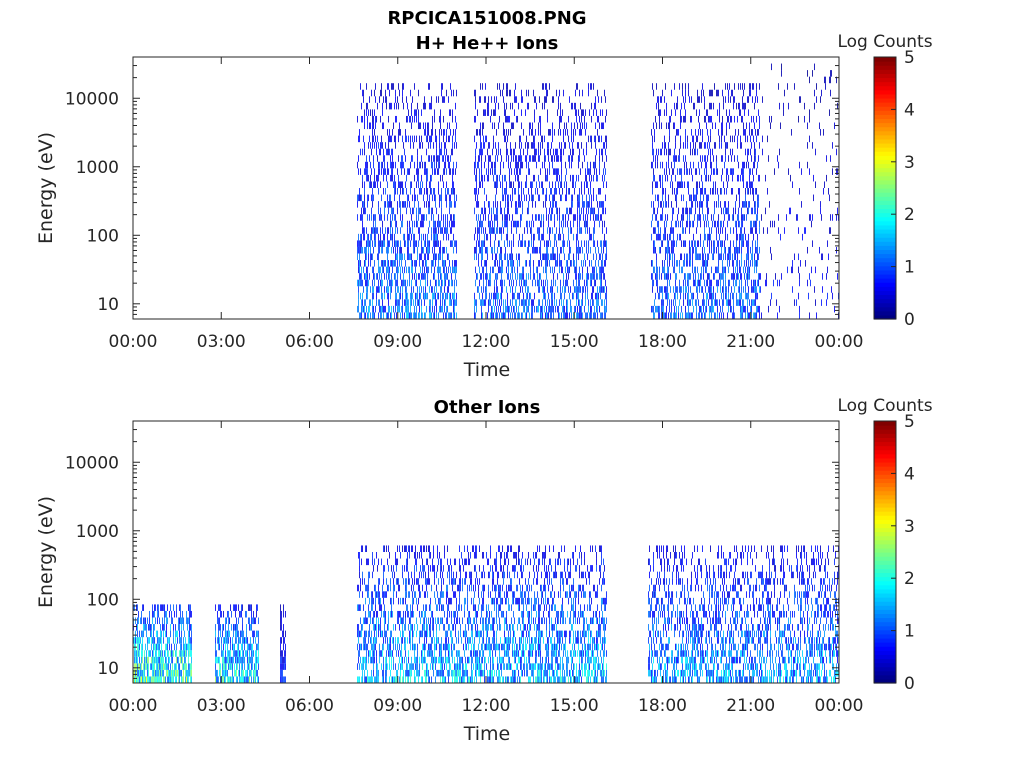 The image size is (1024, 768). What do you see at coordinates (909, 58) in the screenshot?
I see `colorbar-tick-label: 5` at bounding box center [909, 58].